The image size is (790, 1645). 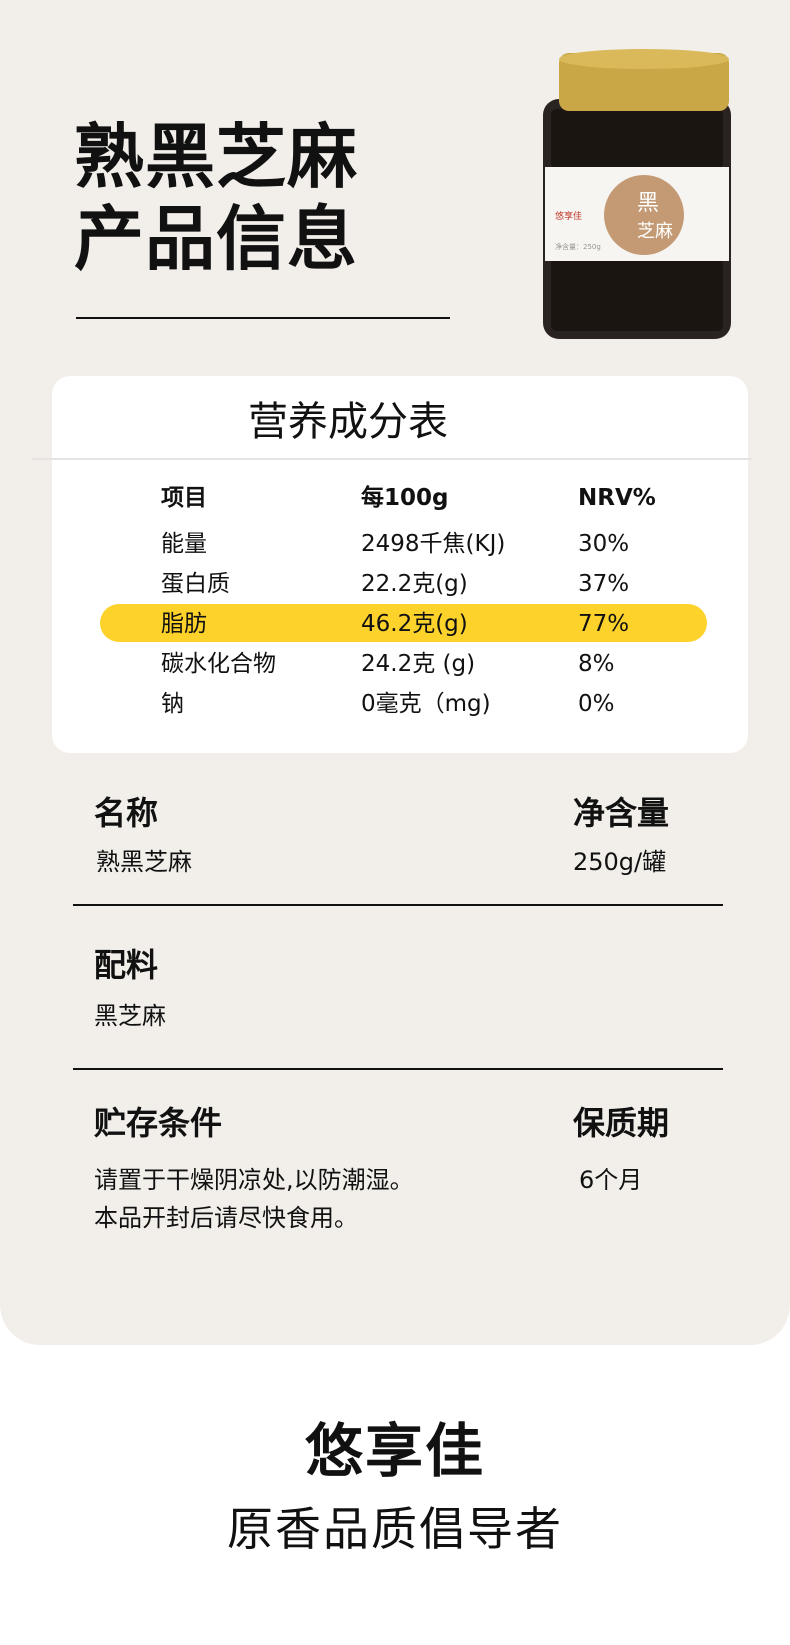 I want to click on shelf-life-label: 保质期, so click(x=621, y=1123).